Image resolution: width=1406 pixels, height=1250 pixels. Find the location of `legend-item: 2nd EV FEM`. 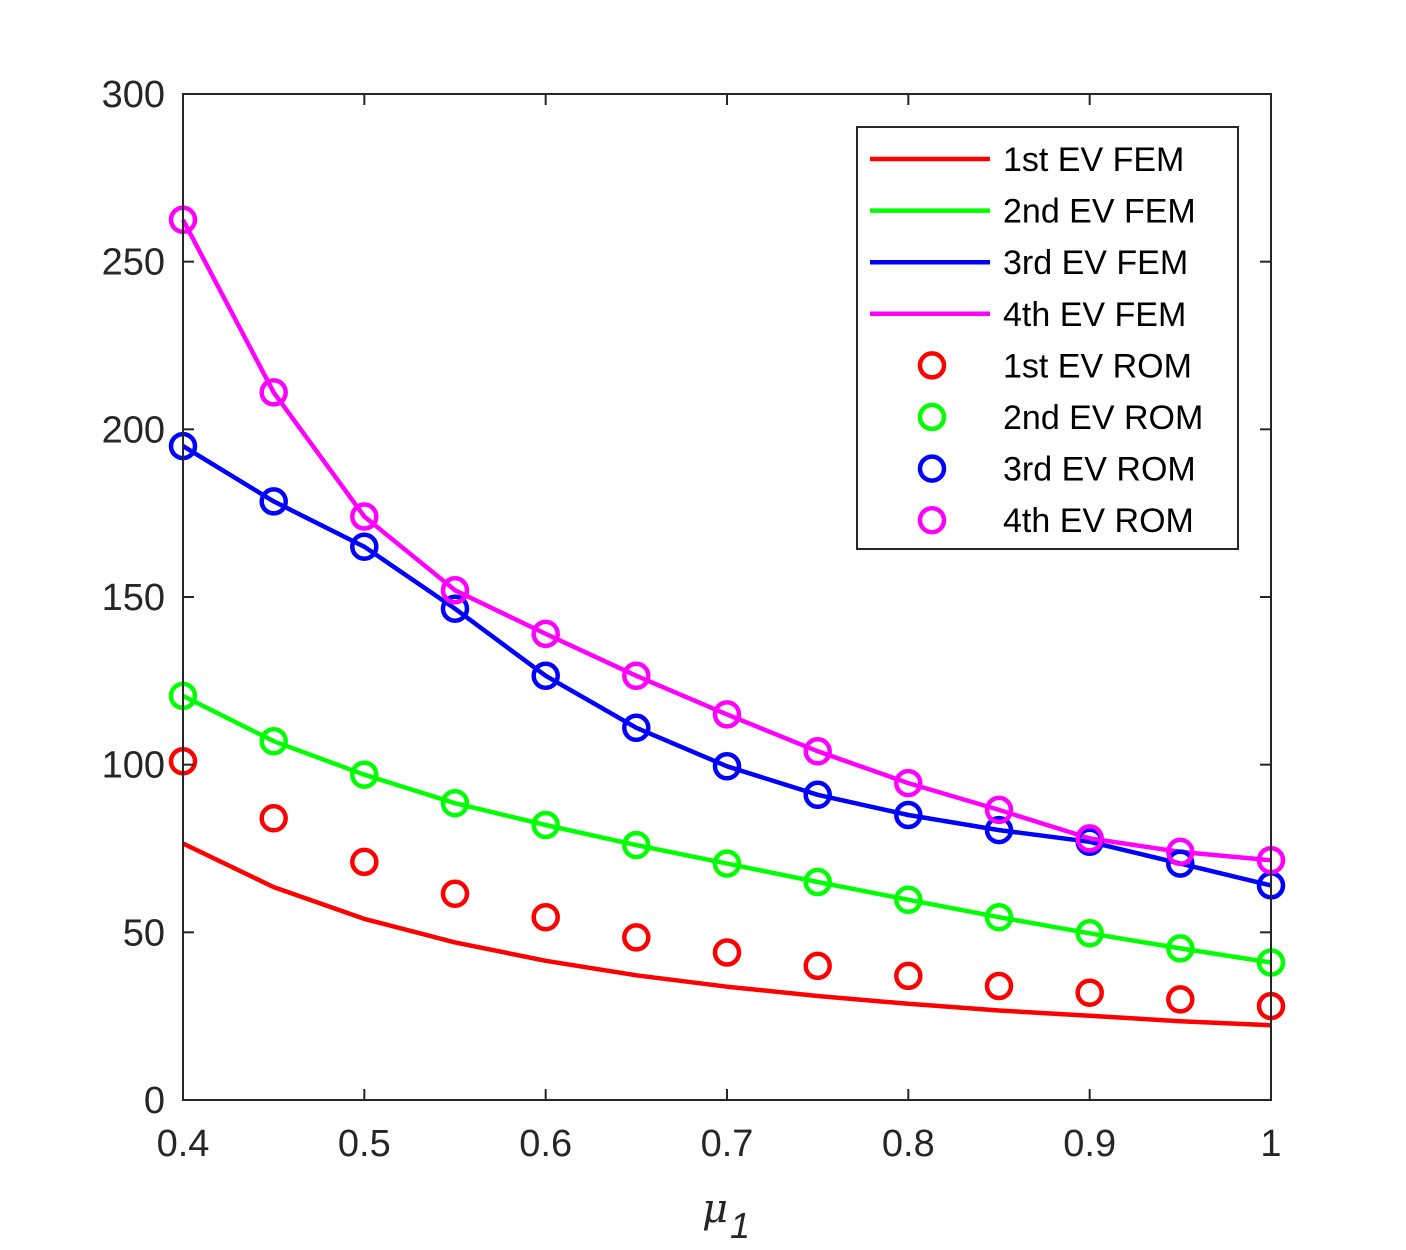

legend-item: 2nd EV FEM is located at coordinates (1033, 212).